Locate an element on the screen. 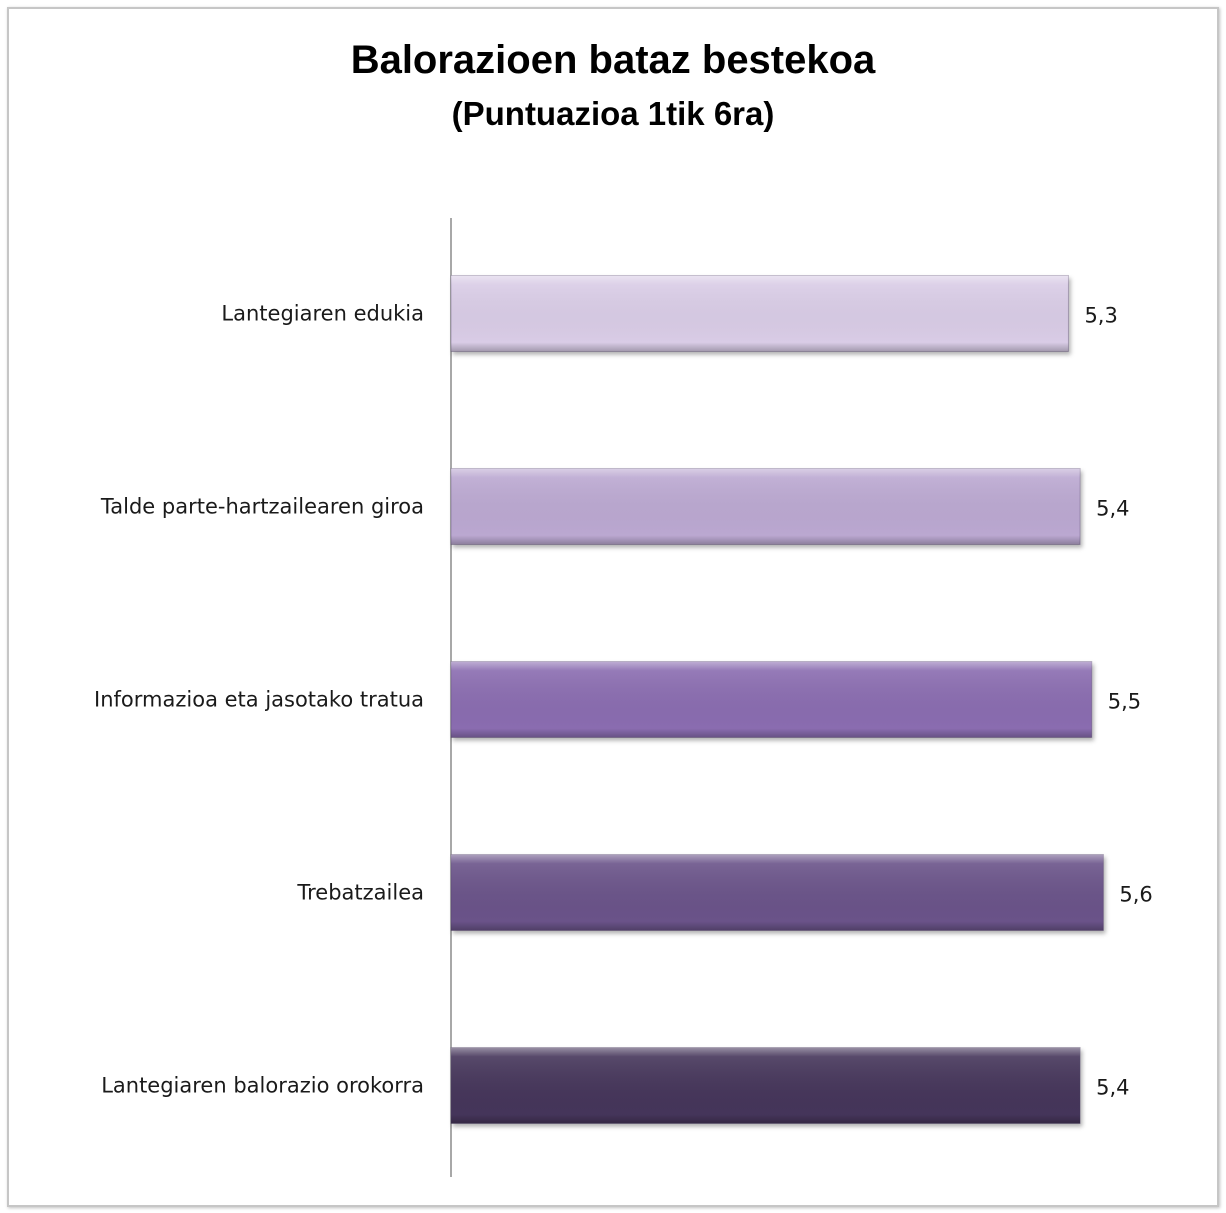  value-label-5: 5,4 is located at coordinates (1112, 1088).